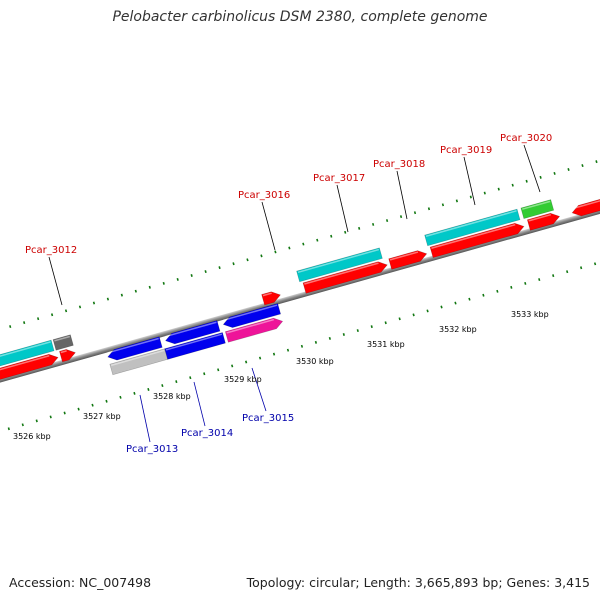  What do you see at coordinates (268, 418) in the screenshot?
I see `gene-label: Pcar_3015` at bounding box center [268, 418].